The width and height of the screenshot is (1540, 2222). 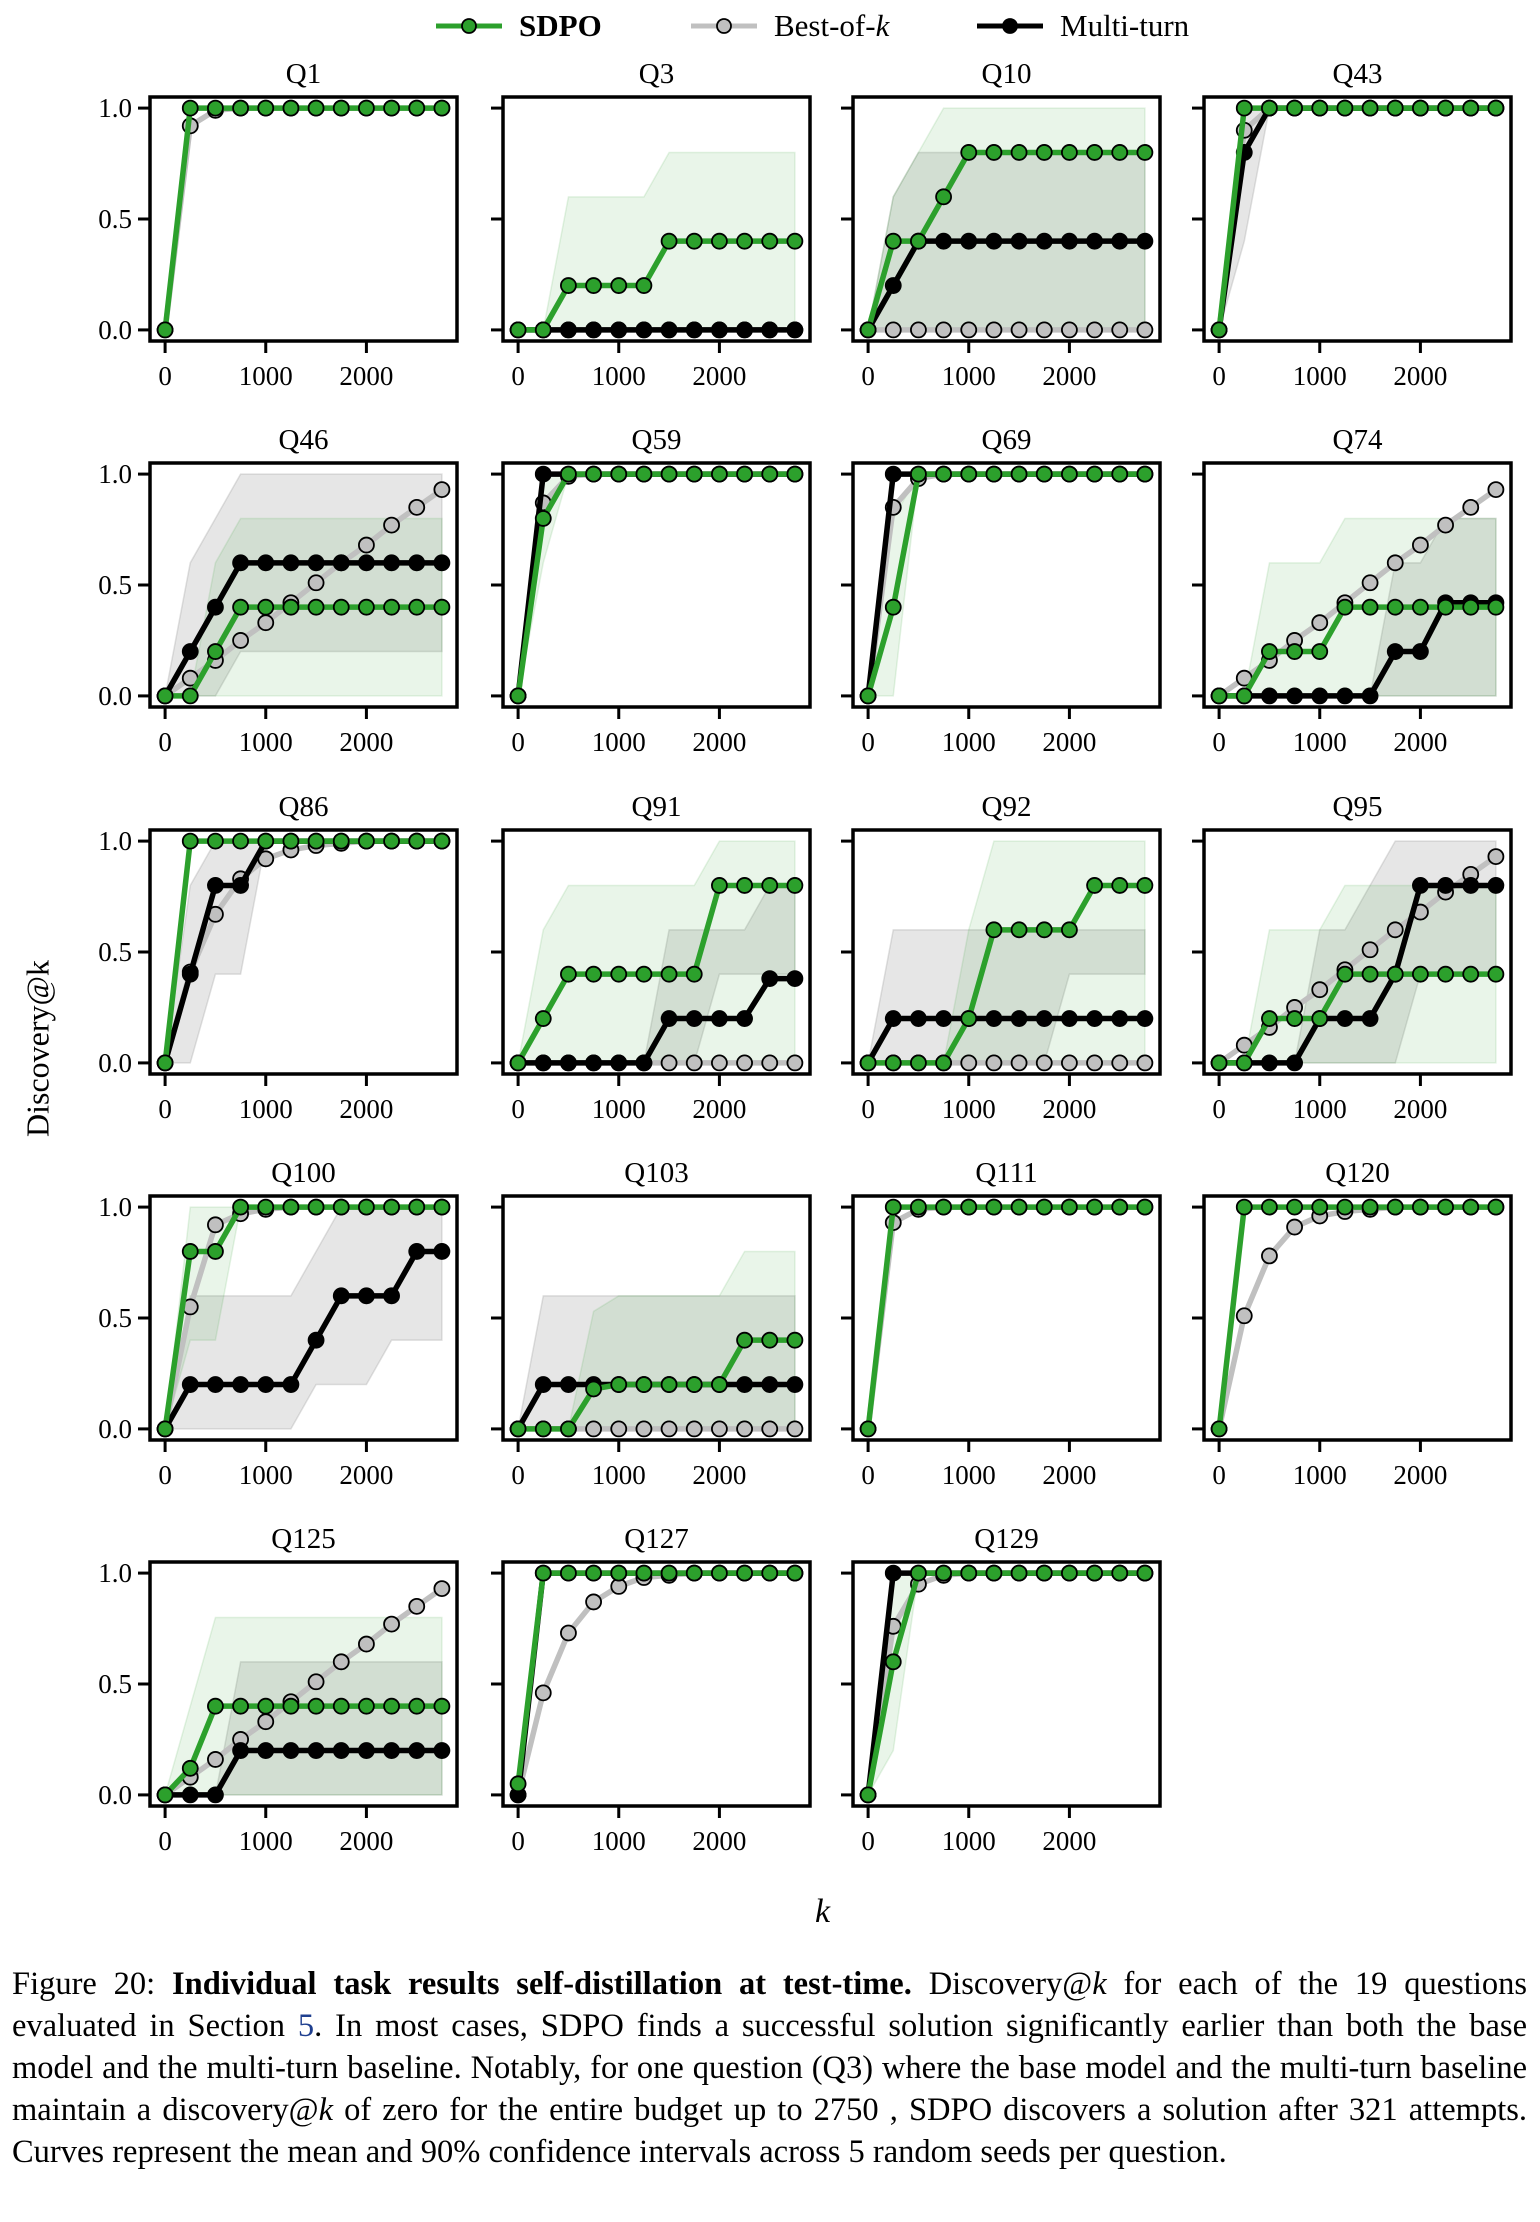 What do you see at coordinates (115, 1207) in the screenshot?
I see `y-tick-label: 1.0` at bounding box center [115, 1207].